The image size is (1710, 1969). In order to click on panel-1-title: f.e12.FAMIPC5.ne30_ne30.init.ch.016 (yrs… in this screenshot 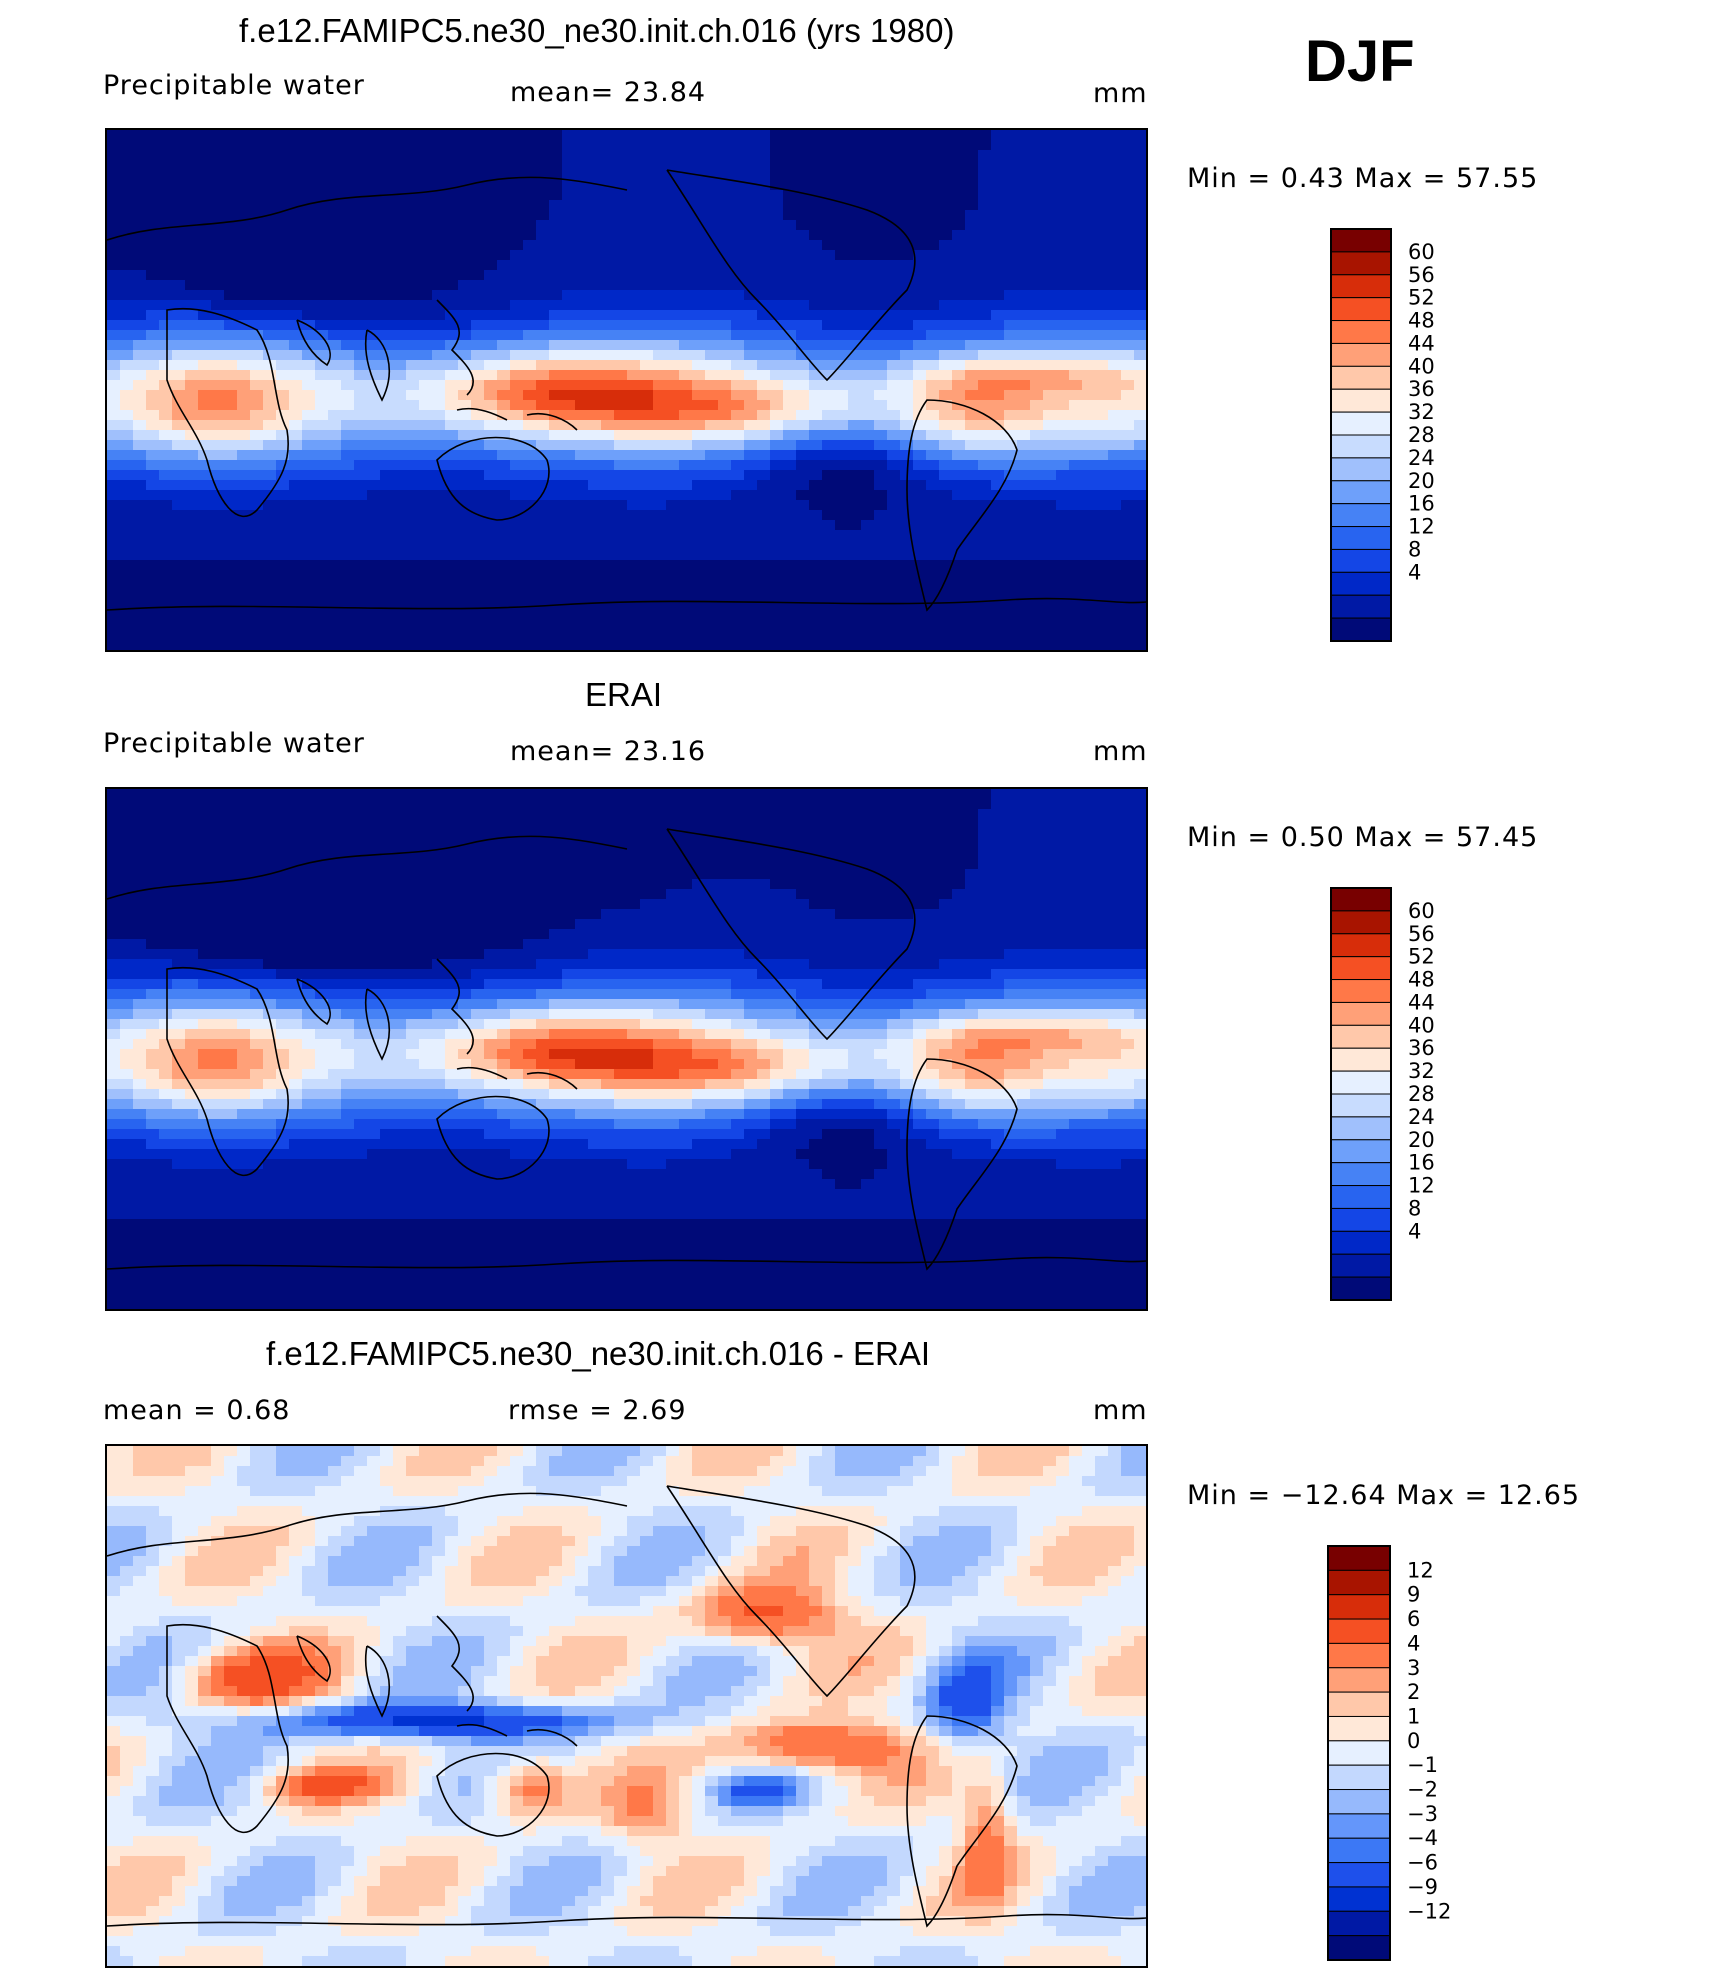, I will do `click(597, 30)`.